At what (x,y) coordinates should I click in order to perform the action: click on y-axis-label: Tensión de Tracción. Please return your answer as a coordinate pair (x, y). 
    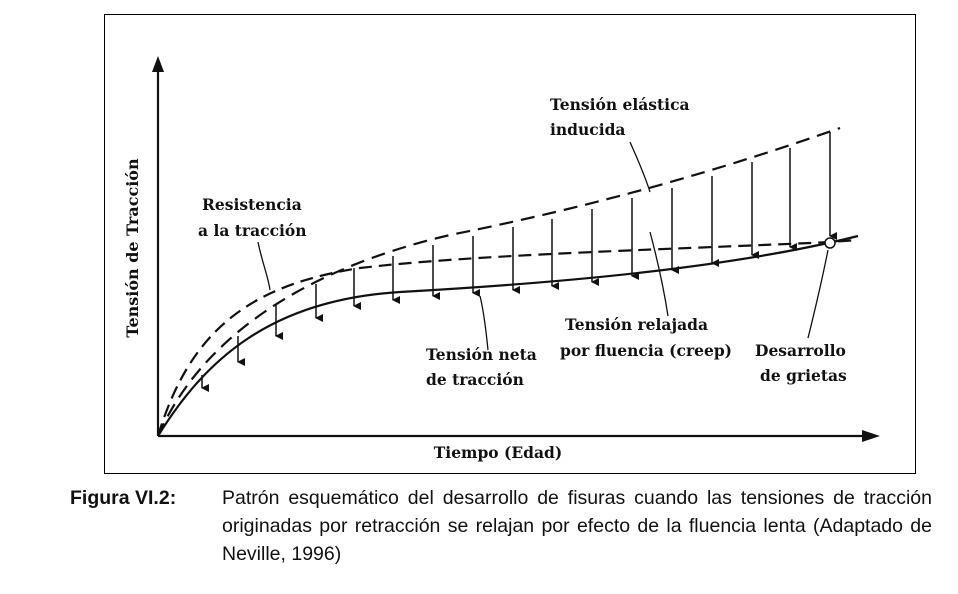
    Looking at the image, I should click on (132, 248).